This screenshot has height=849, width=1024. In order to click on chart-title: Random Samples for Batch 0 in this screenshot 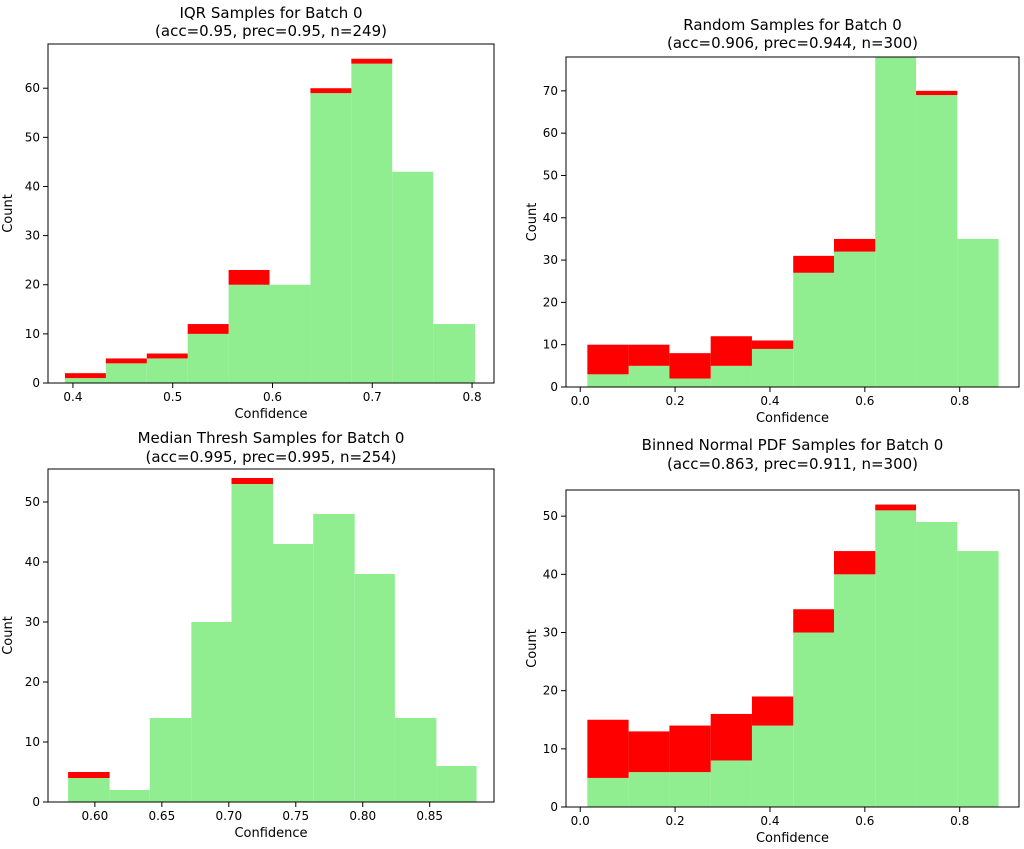, I will do `click(792, 25)`.